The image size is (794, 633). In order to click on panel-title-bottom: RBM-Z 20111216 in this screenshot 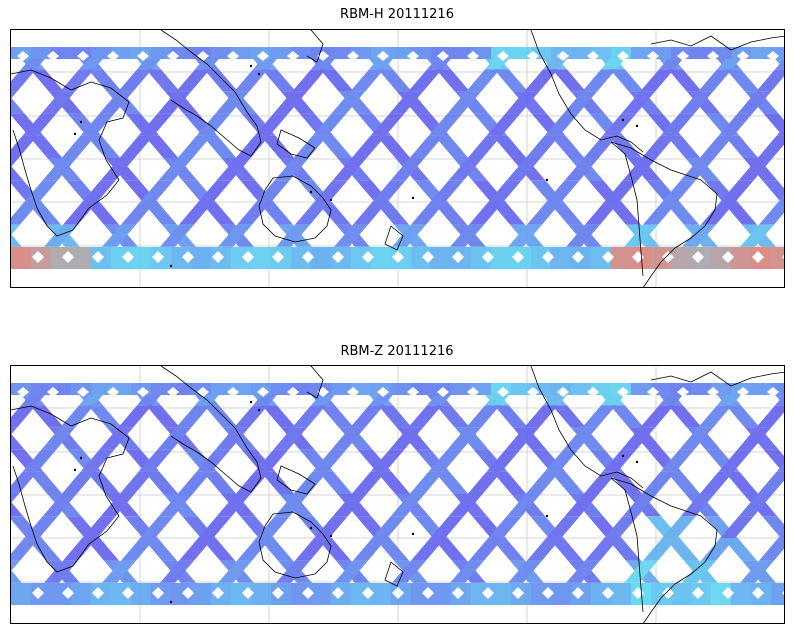, I will do `click(397, 351)`.